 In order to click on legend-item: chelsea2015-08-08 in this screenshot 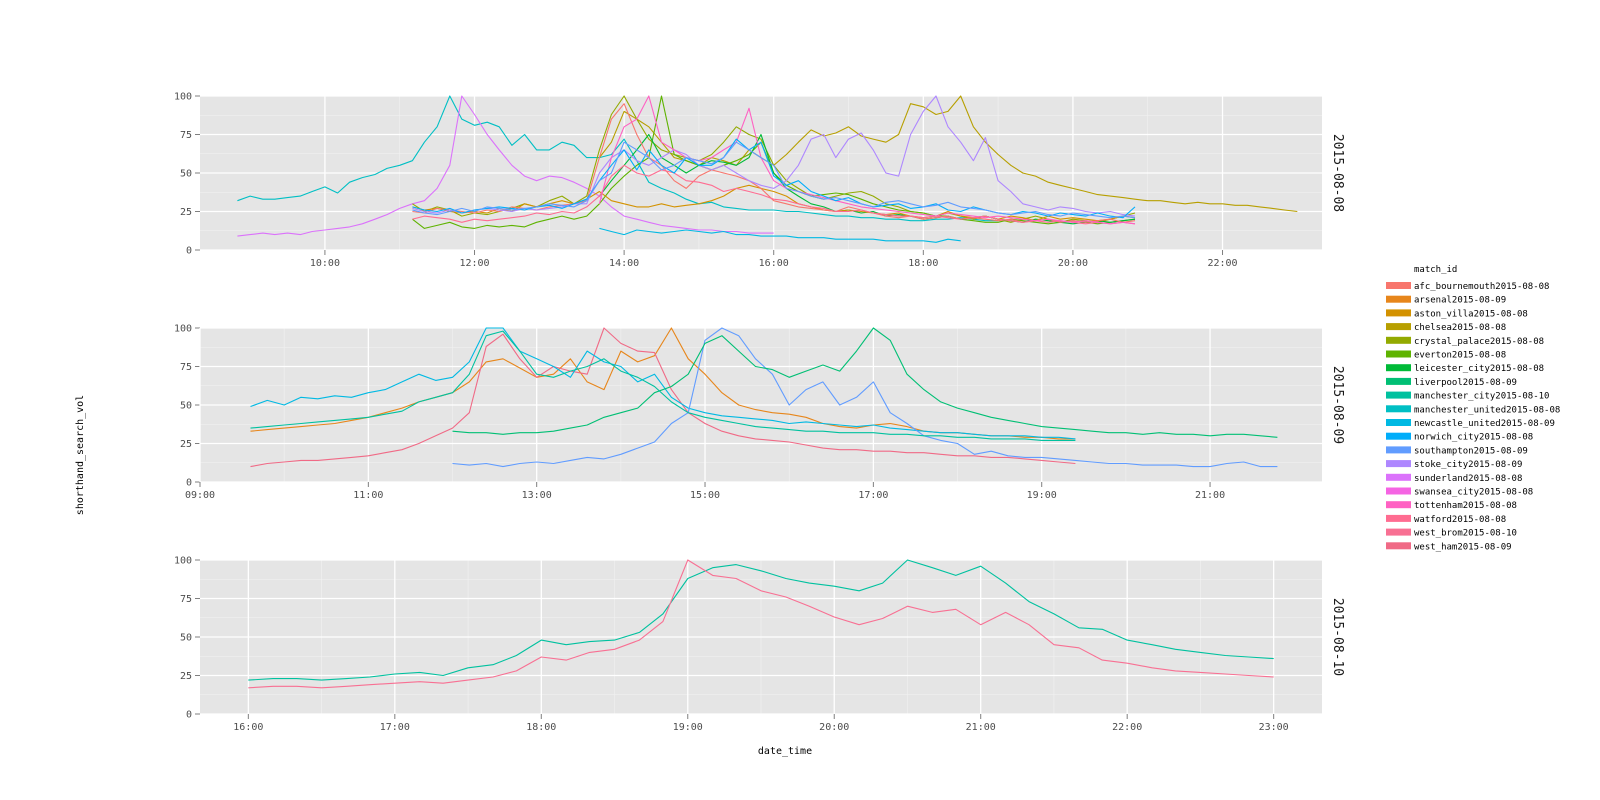, I will do `click(1446, 328)`.